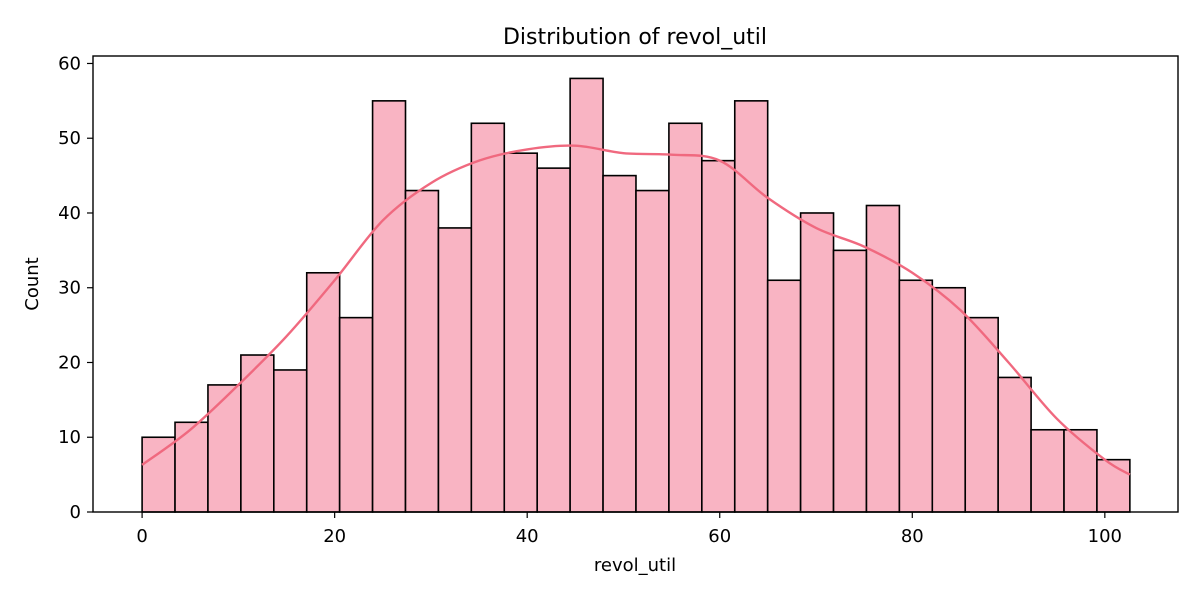 This screenshot has height=600, width=1200. What do you see at coordinates (635, 565) in the screenshot?
I see `x-axis-label: revol_util` at bounding box center [635, 565].